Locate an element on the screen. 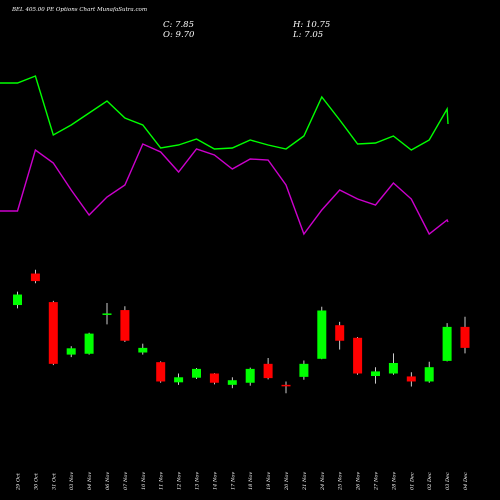 The width and height of the screenshot is (500, 500). candle-06-nov is located at coordinates (107, 313).